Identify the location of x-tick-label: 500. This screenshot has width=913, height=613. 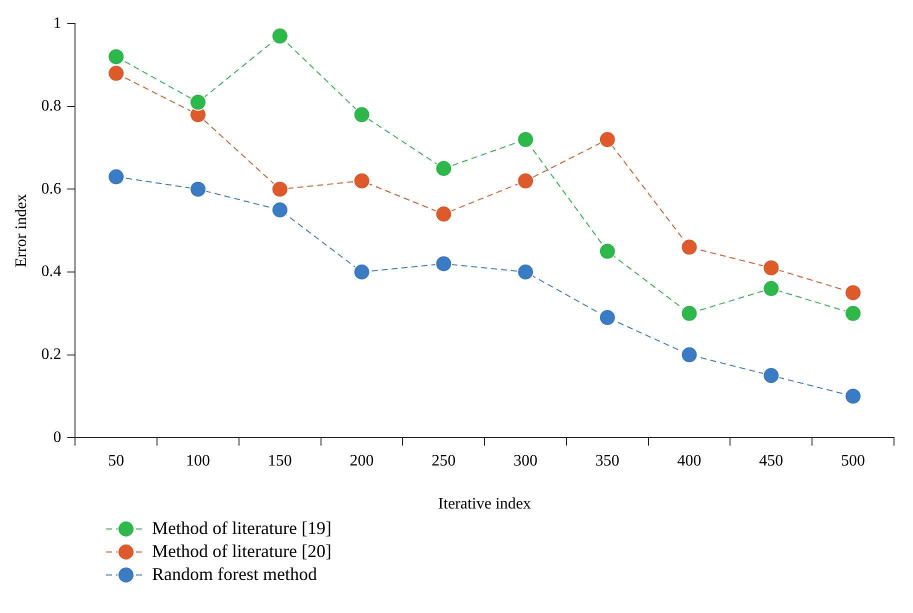
(853, 461).